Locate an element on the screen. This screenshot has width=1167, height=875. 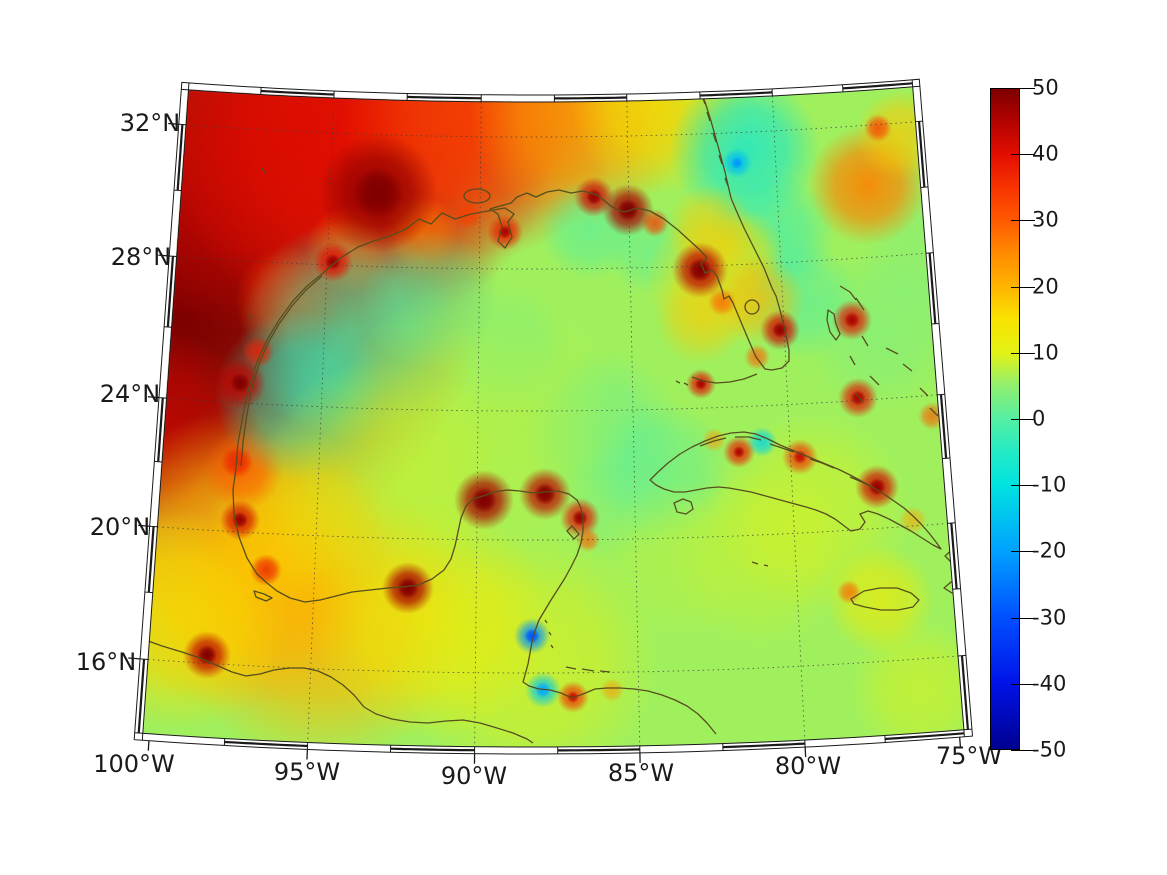
lon-tick-label: 95°W is located at coordinates (307, 772).